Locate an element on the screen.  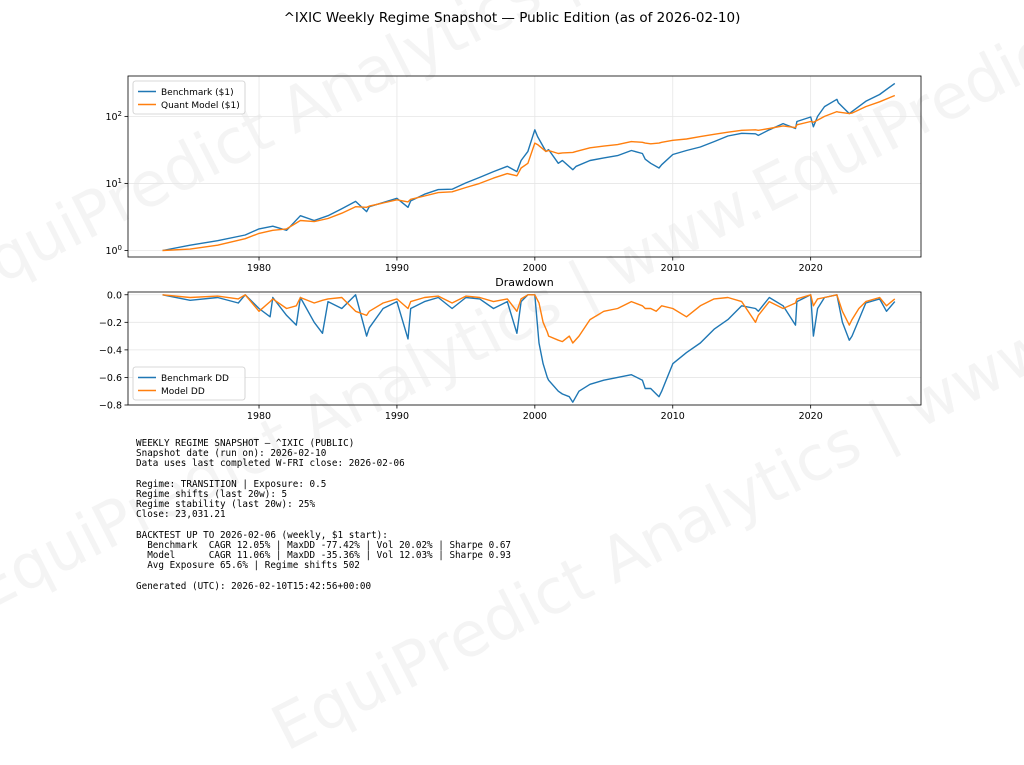
y-tick-label: 0.0 is located at coordinates (114, 295).